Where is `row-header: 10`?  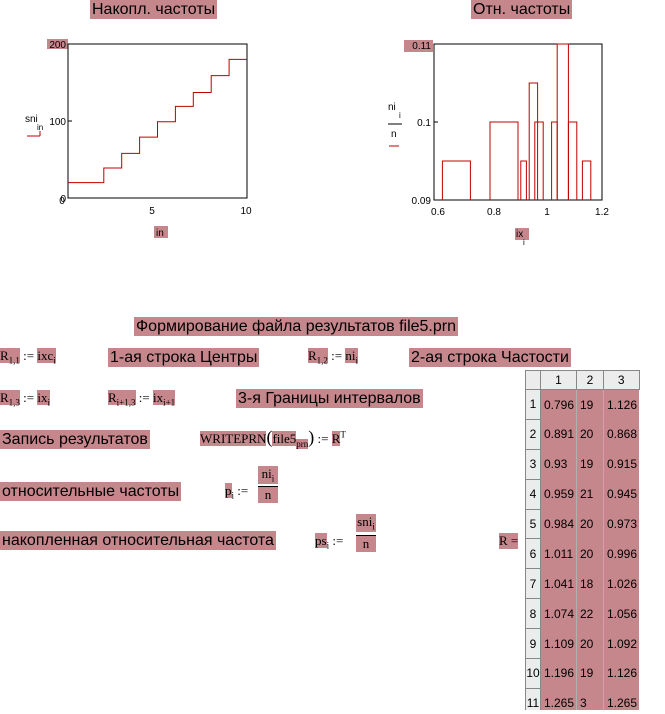 row-header: 10 is located at coordinates (533, 673).